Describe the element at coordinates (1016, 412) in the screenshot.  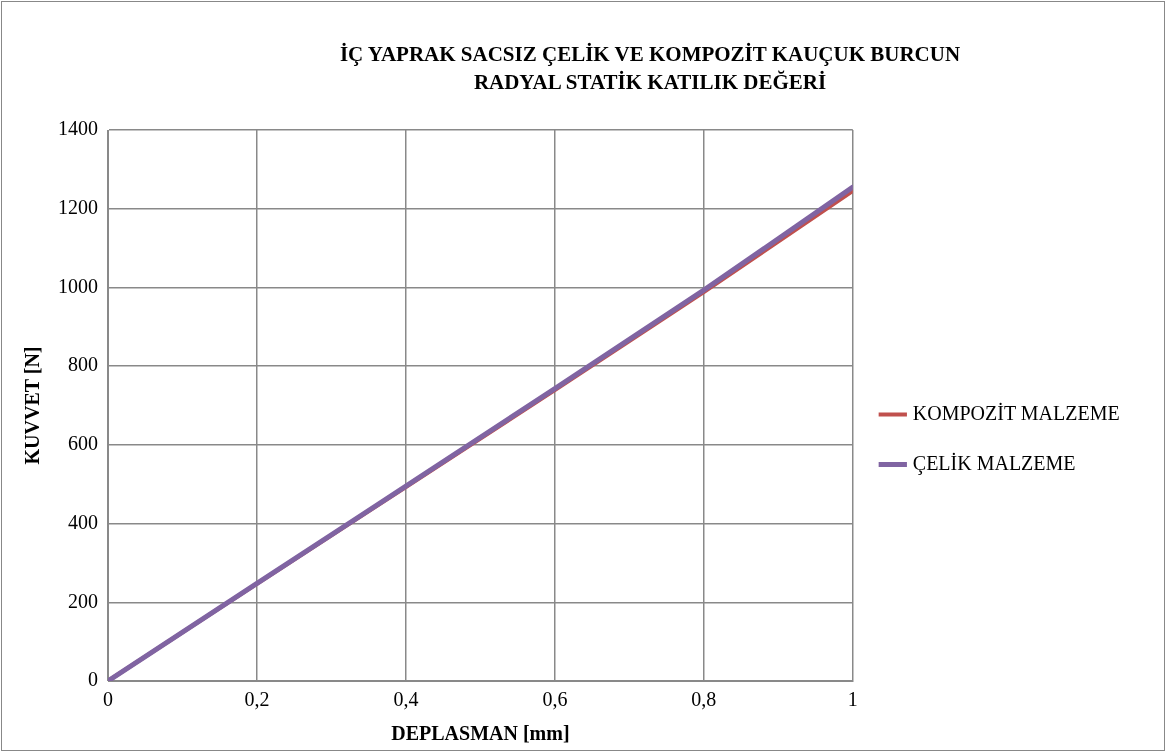
I see `legend-label: KOMPOZİT MALZEME` at that location.